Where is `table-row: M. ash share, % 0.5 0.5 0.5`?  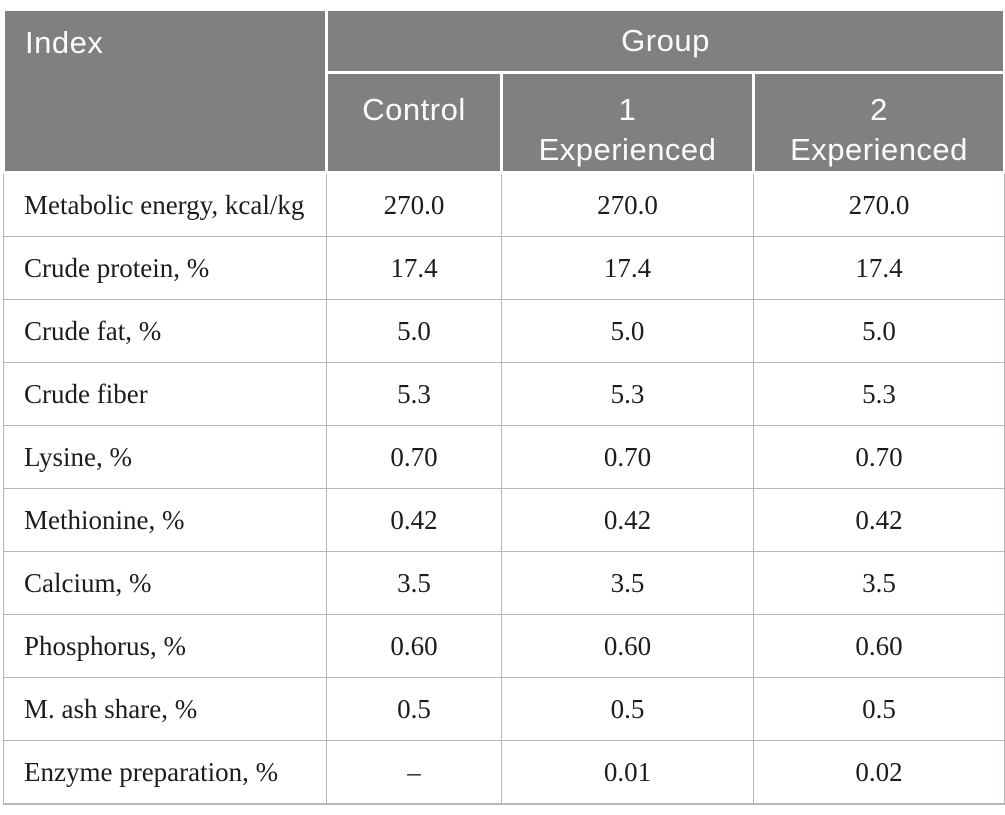 table-row: M. ash share, % 0.5 0.5 0.5 is located at coordinates (504, 709).